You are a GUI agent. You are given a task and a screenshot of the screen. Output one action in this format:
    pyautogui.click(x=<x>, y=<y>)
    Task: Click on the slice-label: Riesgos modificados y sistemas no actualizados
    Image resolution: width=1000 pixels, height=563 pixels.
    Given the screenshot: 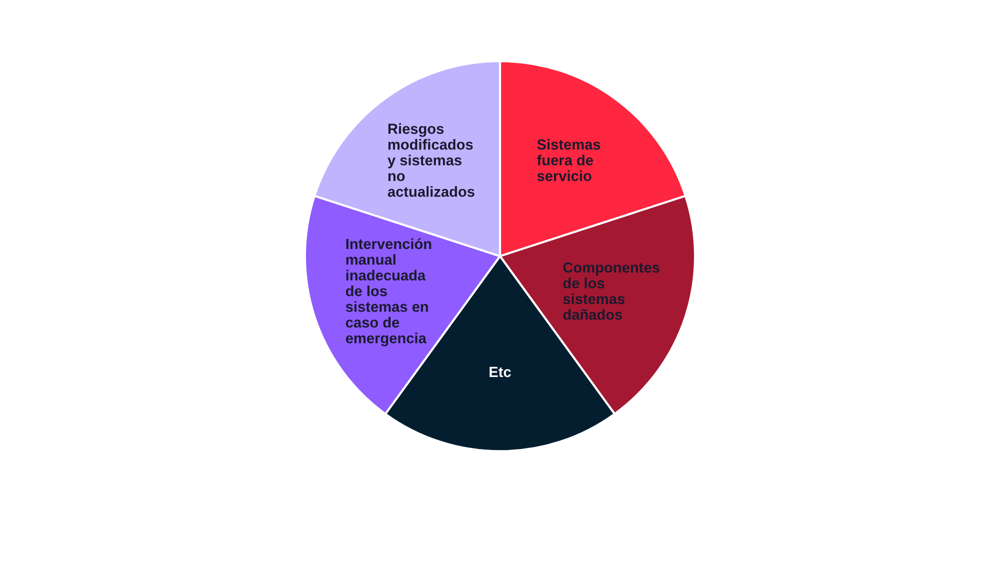 What is the action you would take?
    pyautogui.click(x=431, y=160)
    